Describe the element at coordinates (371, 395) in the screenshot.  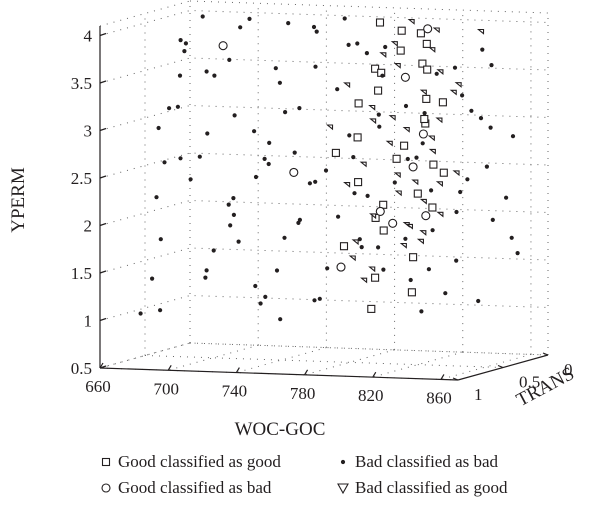
I see `xaxis-tick-label: 820` at that location.